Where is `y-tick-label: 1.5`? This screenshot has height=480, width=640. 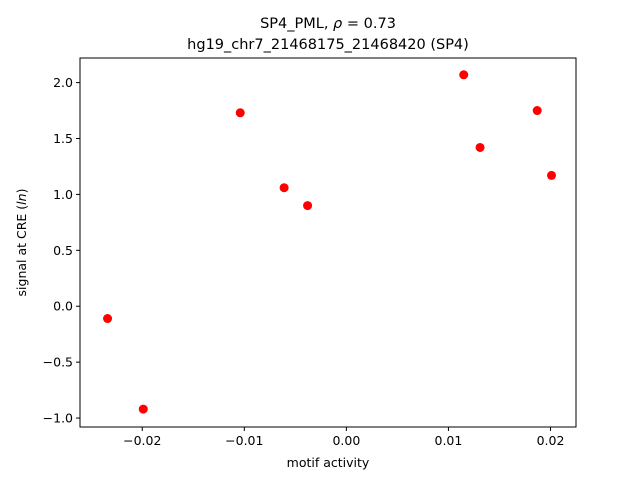 y-tick-label: 1.5 is located at coordinates (63, 138).